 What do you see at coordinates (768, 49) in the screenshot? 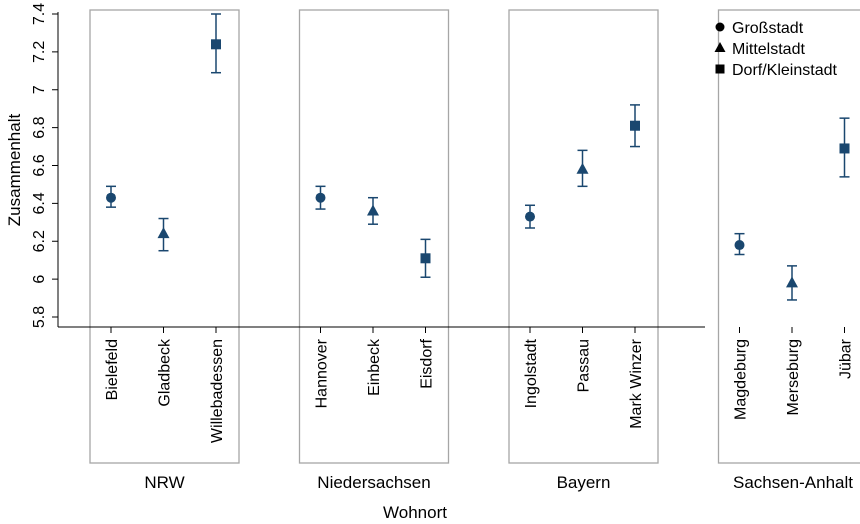
I see `legend-label: Mittelstadt` at bounding box center [768, 49].